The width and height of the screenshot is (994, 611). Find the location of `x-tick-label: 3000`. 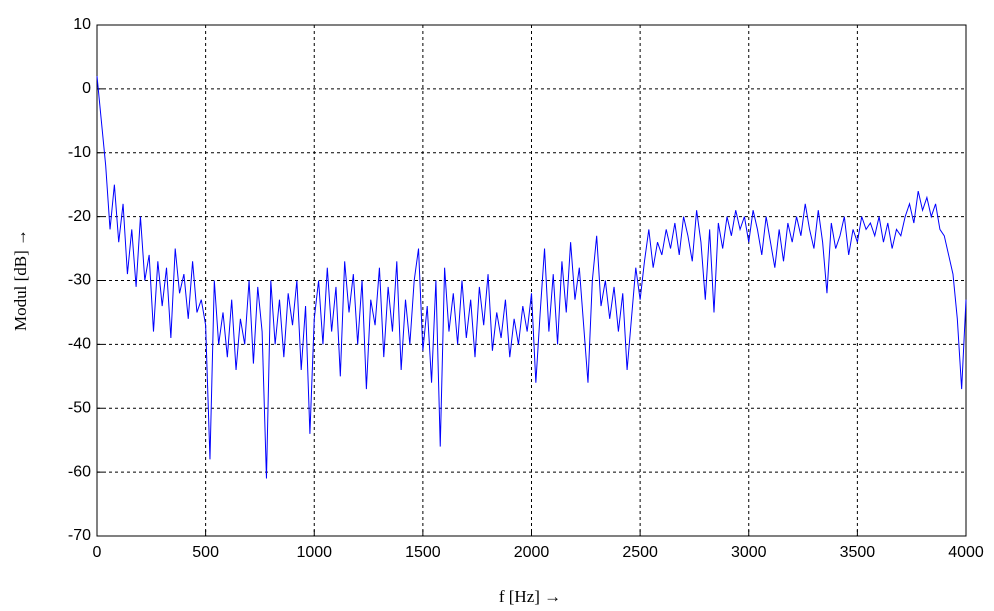

x-tick-label: 3000 is located at coordinates (749, 552).